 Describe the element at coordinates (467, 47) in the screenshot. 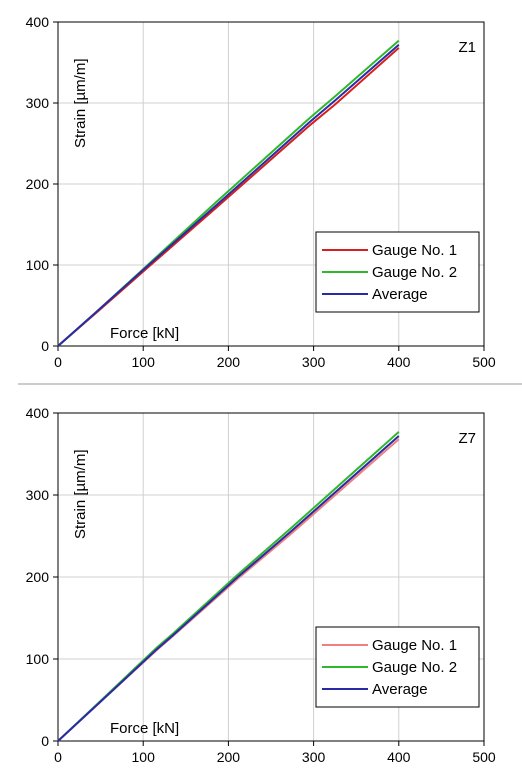

I see `panel-label: Z1` at that location.